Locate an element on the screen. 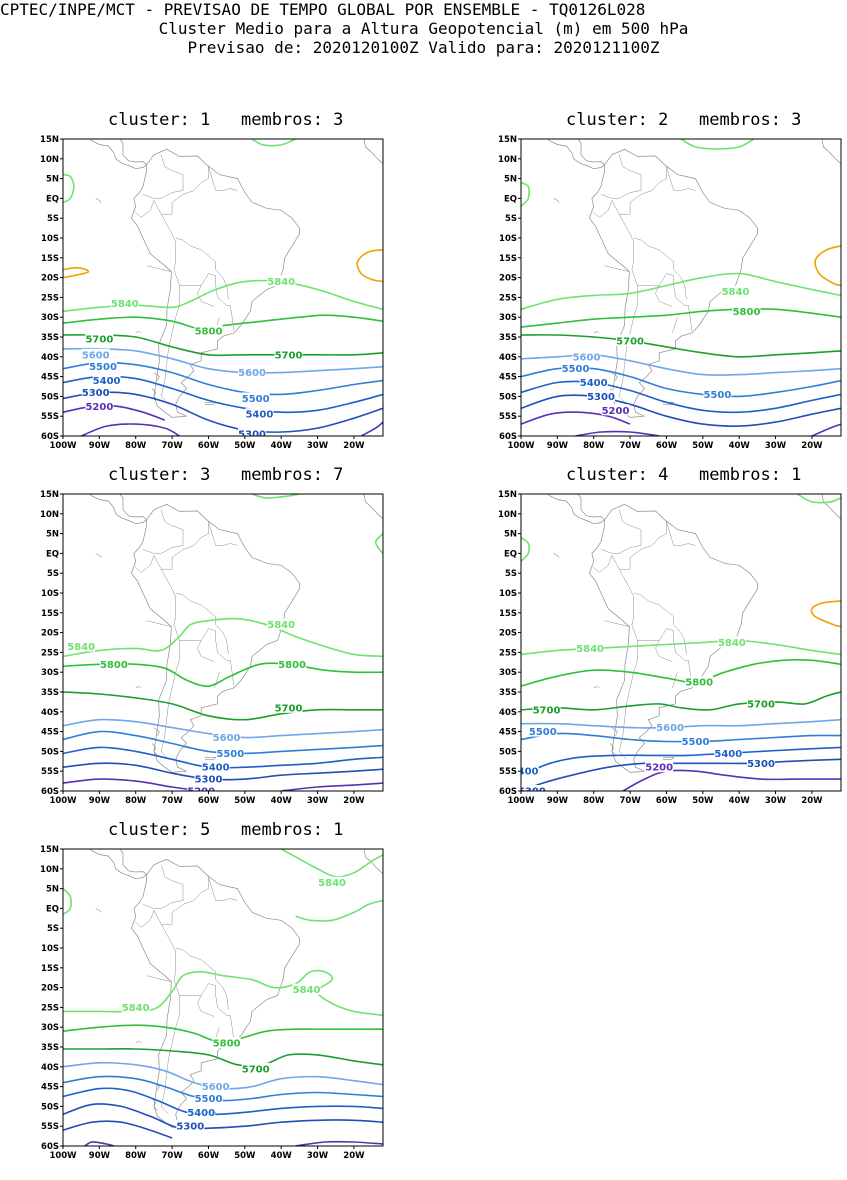  y-tick-label: 40S is located at coordinates (50, 1068).